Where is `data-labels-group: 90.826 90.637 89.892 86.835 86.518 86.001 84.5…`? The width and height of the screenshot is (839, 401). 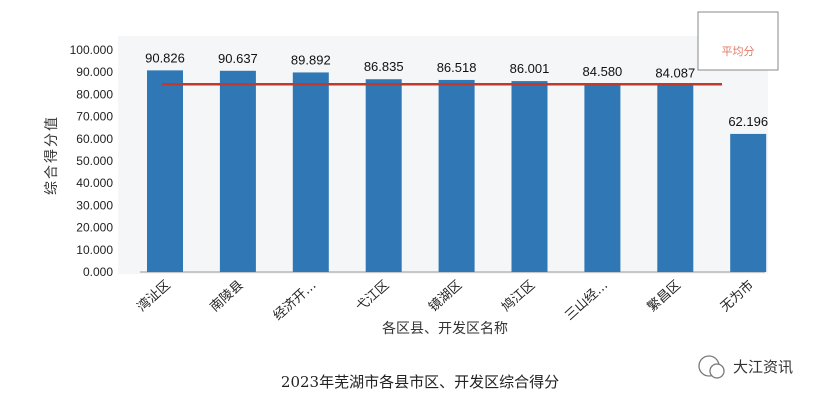 data-labels-group: 90.826 90.637 89.892 86.835 86.518 86.001 84.5… is located at coordinates (456, 89).